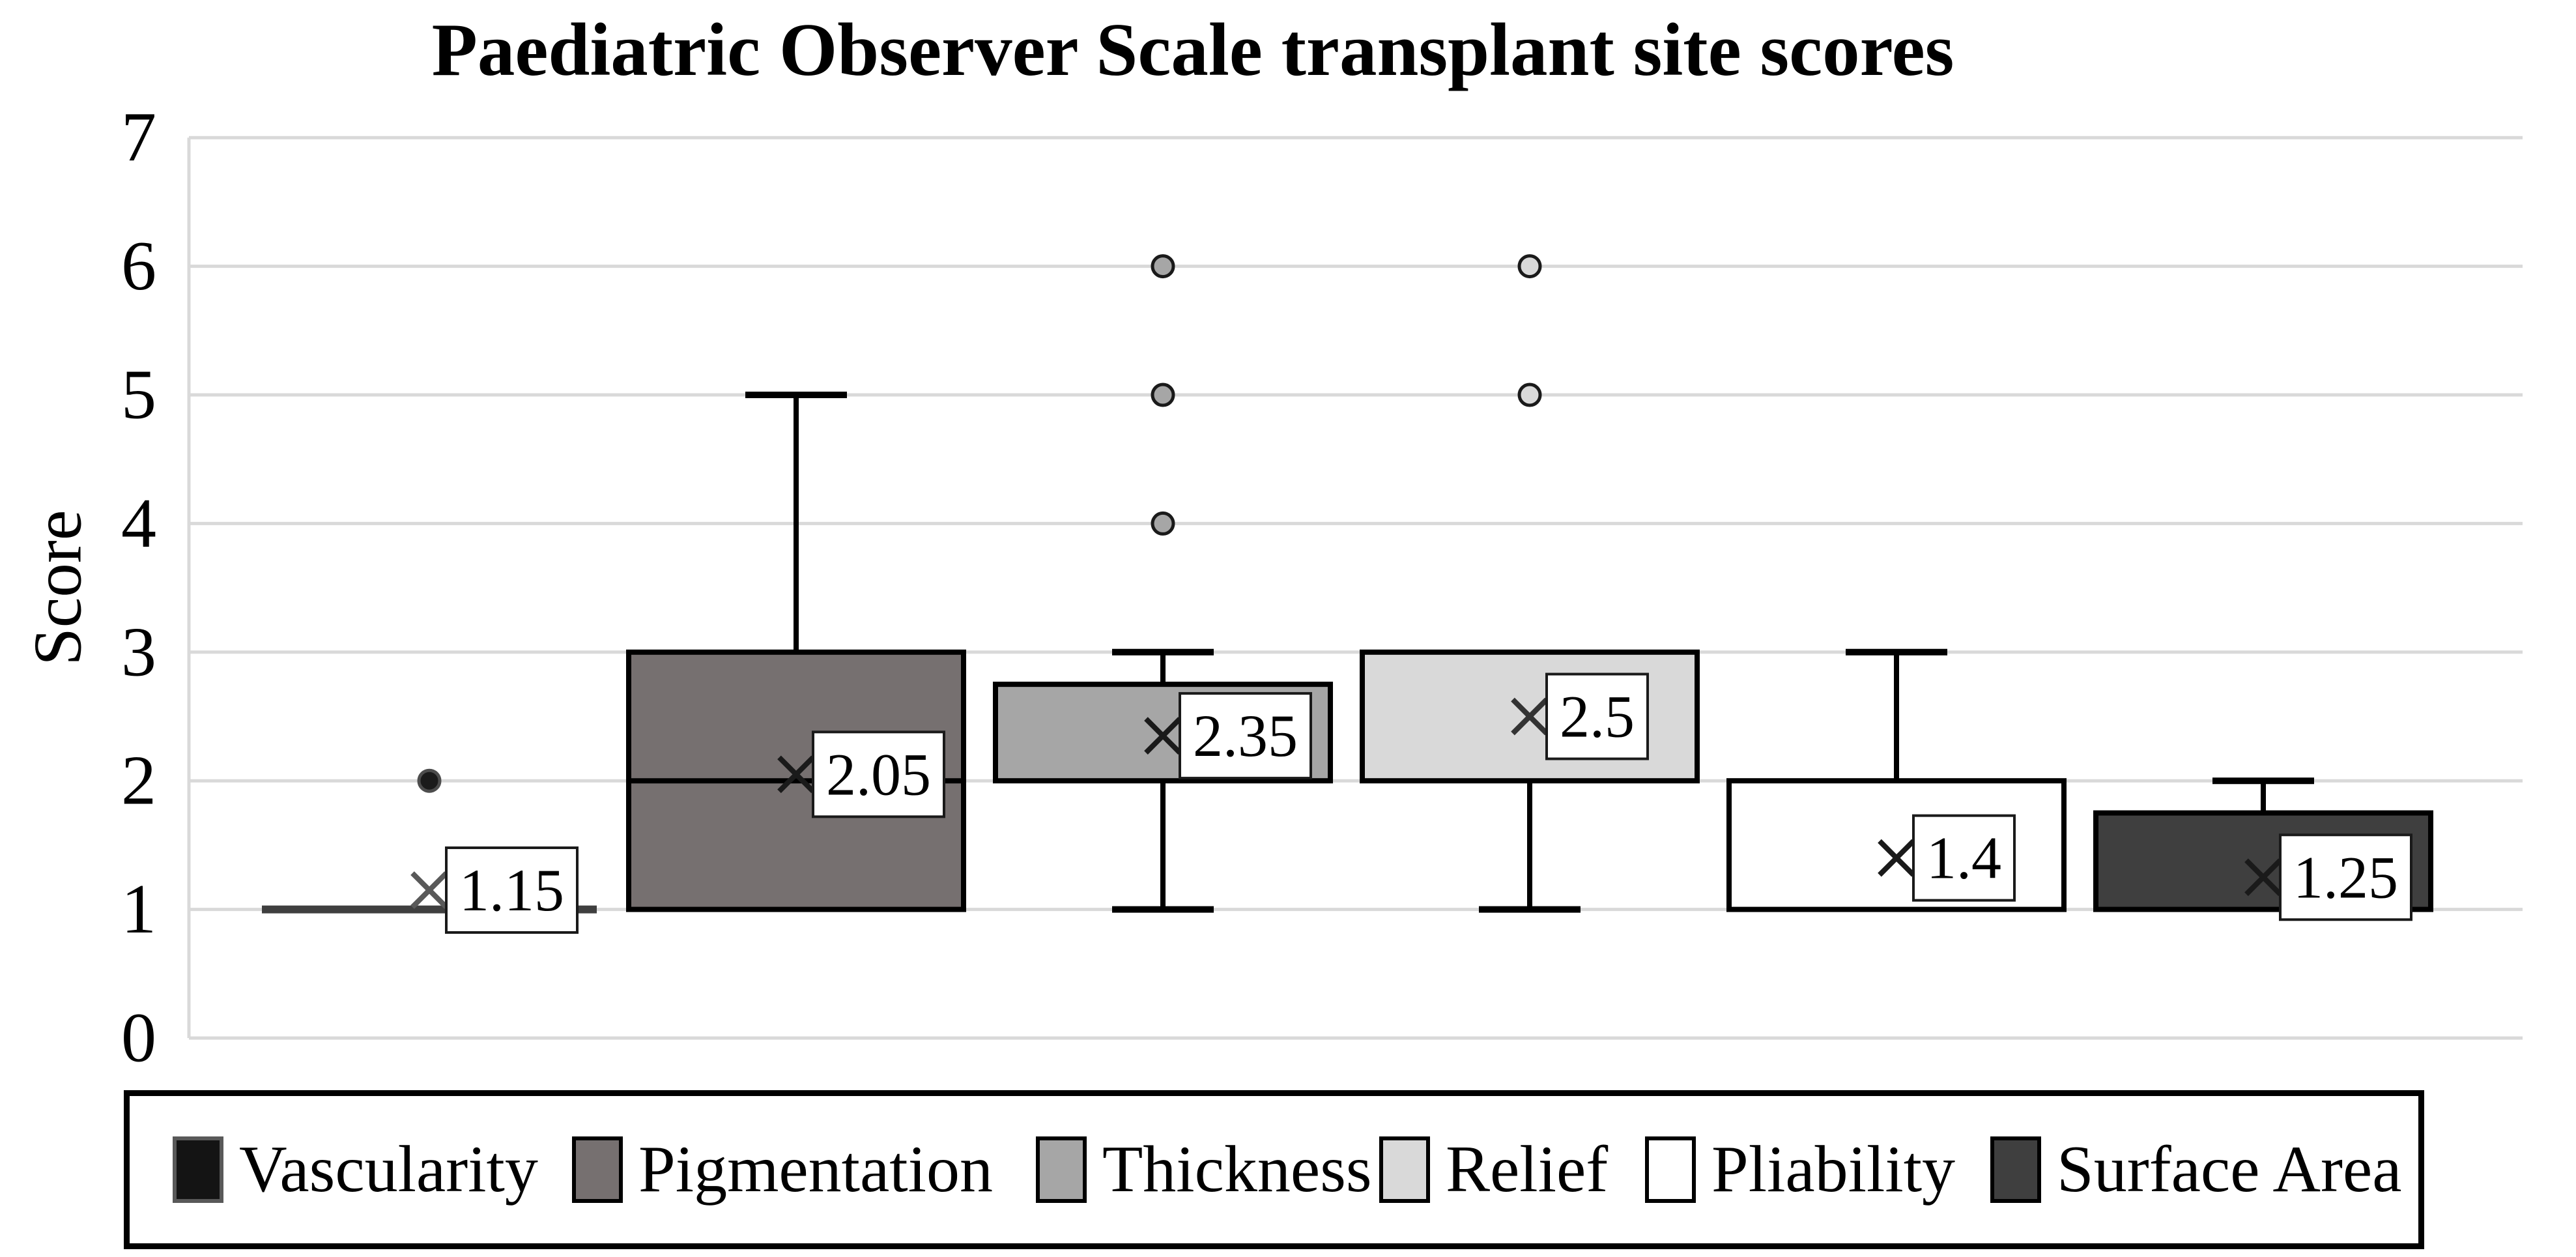 The width and height of the screenshot is (2576, 1257). I want to click on legend-swatch-icon-relief, so click(1404, 1169).